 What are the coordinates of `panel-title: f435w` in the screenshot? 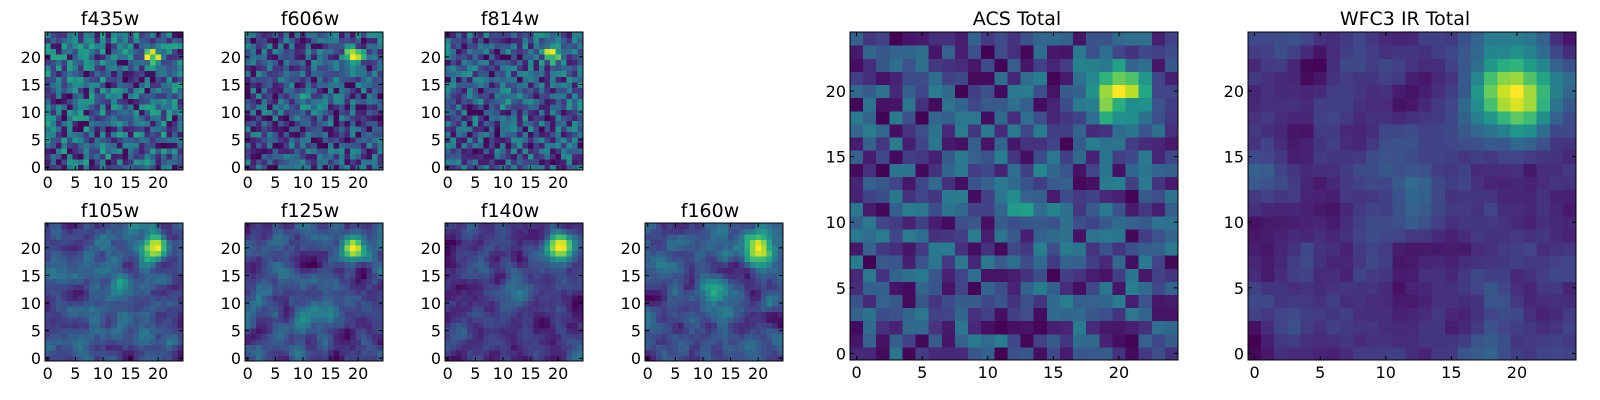 It's located at (110, 19).